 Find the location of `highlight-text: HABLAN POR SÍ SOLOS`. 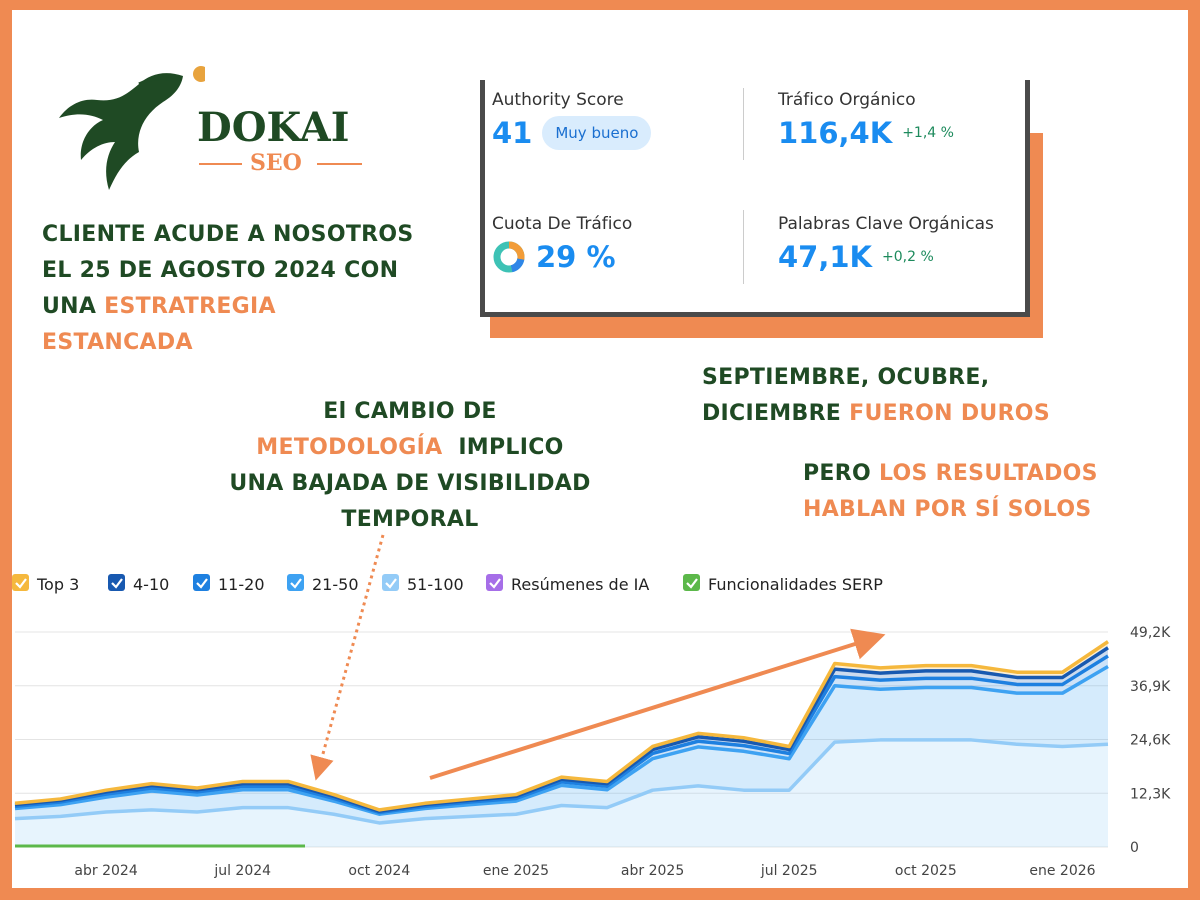

highlight-text: HABLAN POR SÍ SOLOS is located at coordinates (947, 509).